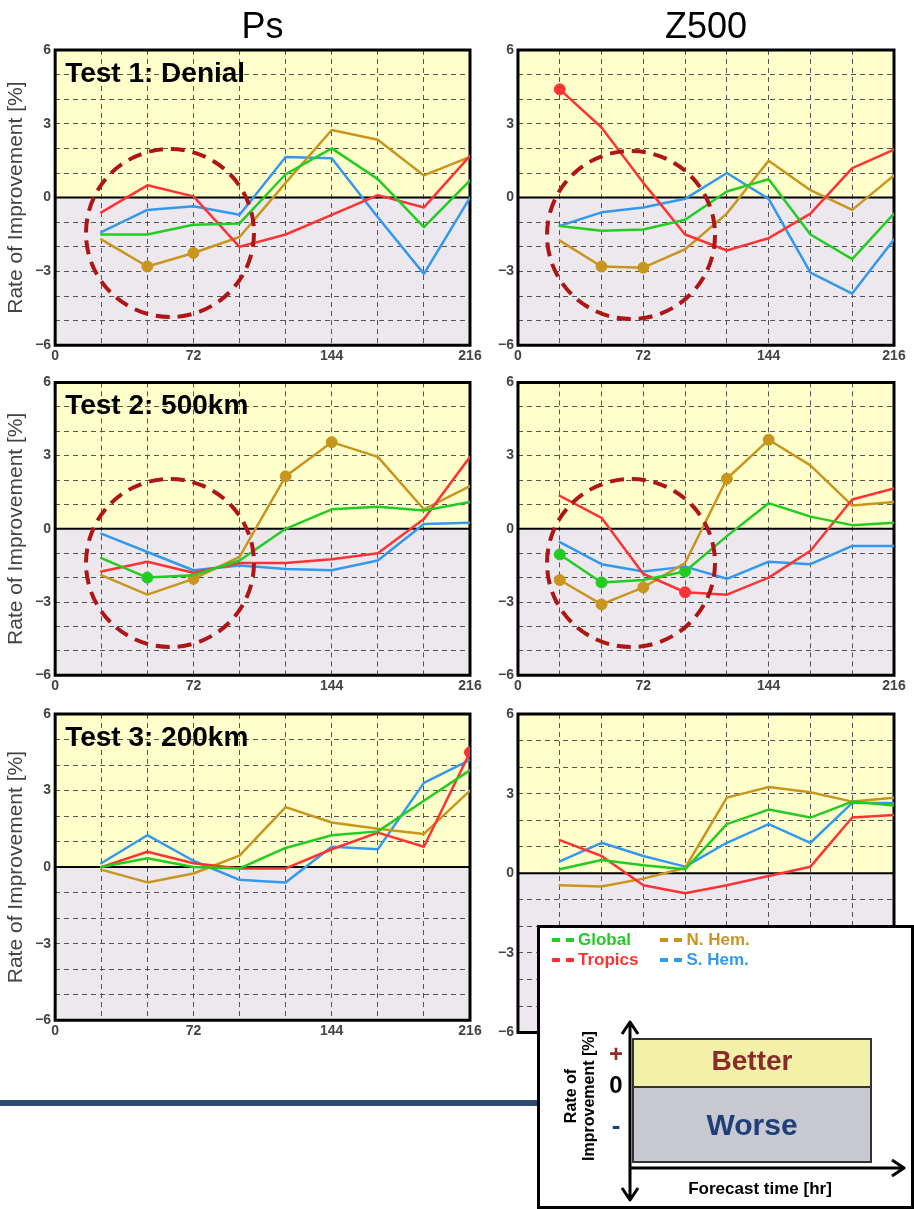 The height and width of the screenshot is (1209, 914). What do you see at coordinates (616, 1085) in the screenshot?
I see `text: 0` at bounding box center [616, 1085].